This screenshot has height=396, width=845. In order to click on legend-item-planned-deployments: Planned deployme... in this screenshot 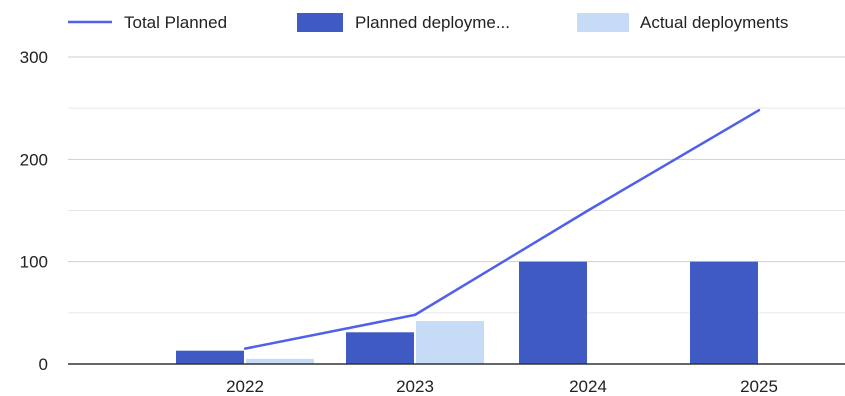, I will do `click(403, 22)`.